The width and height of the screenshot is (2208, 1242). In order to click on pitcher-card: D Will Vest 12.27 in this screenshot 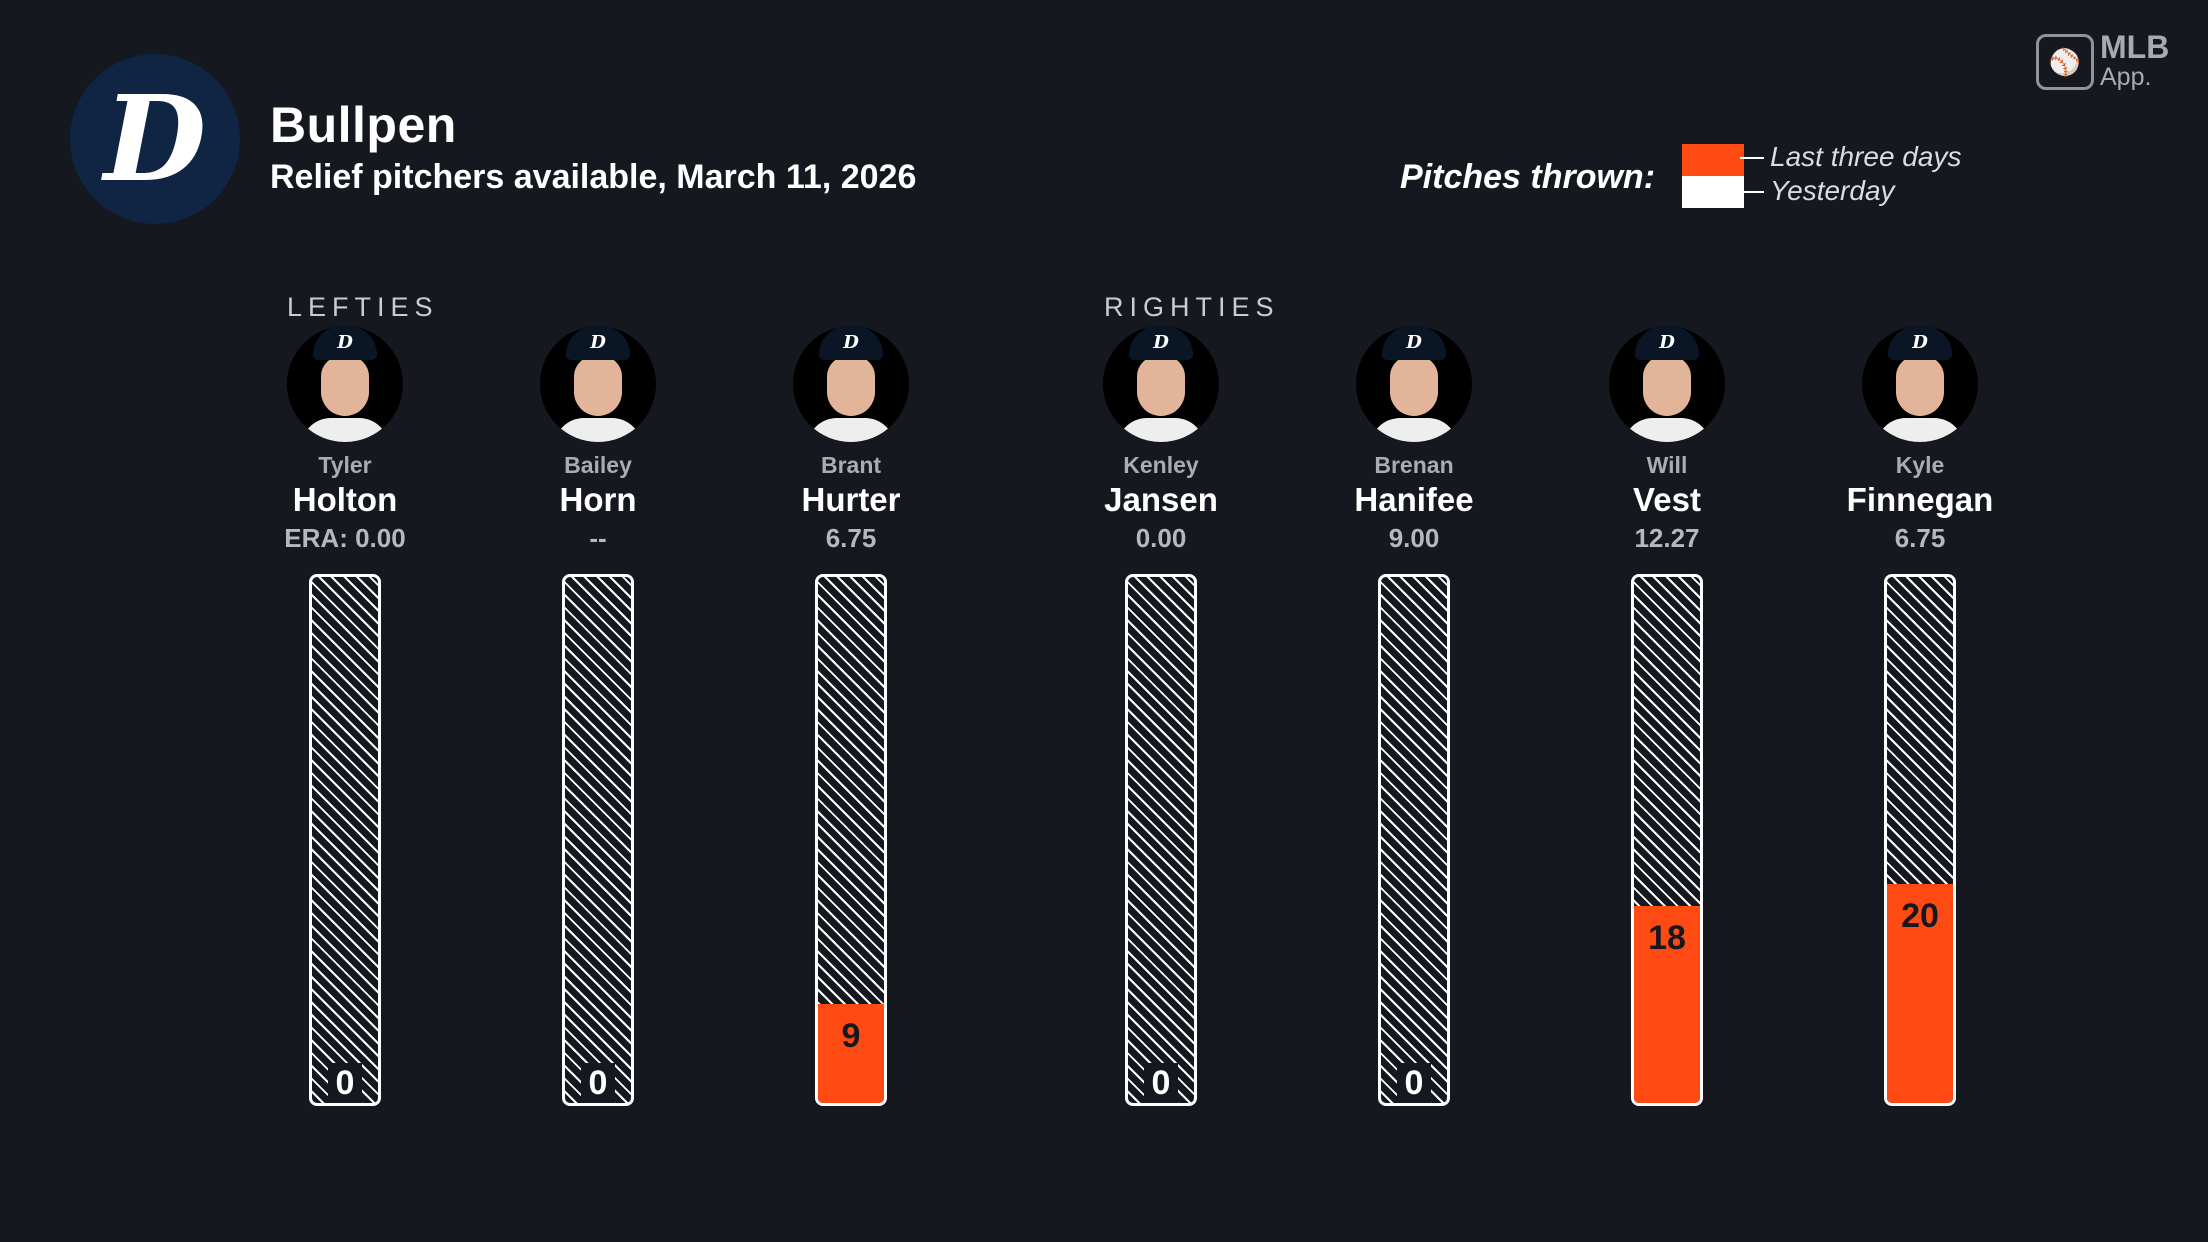, I will do `click(1667, 440)`.